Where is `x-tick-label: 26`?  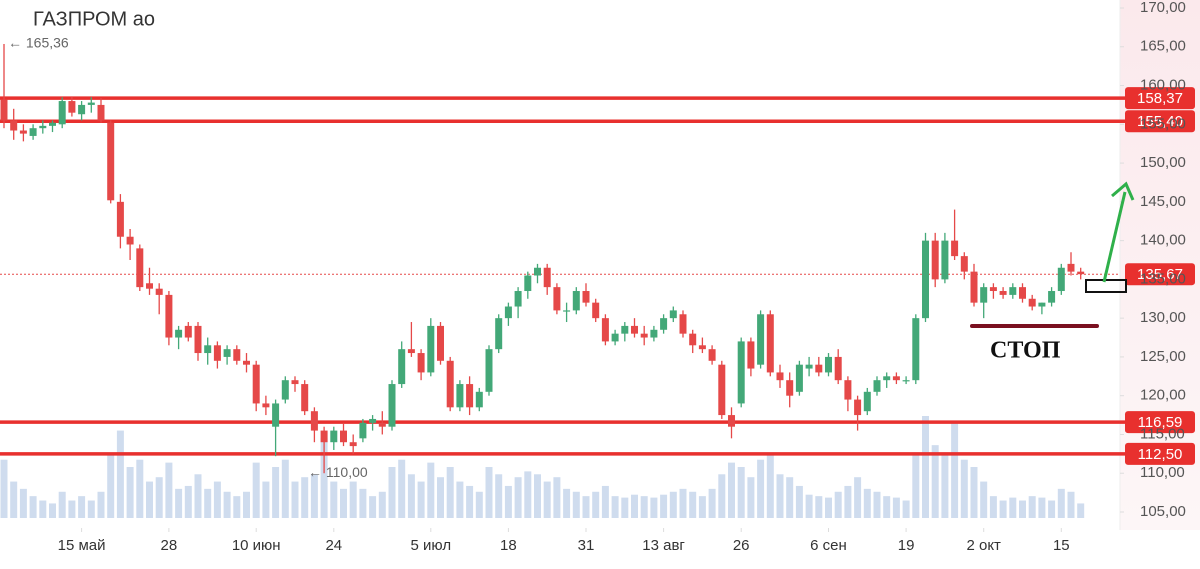
x-tick-label: 26 is located at coordinates (741, 545).